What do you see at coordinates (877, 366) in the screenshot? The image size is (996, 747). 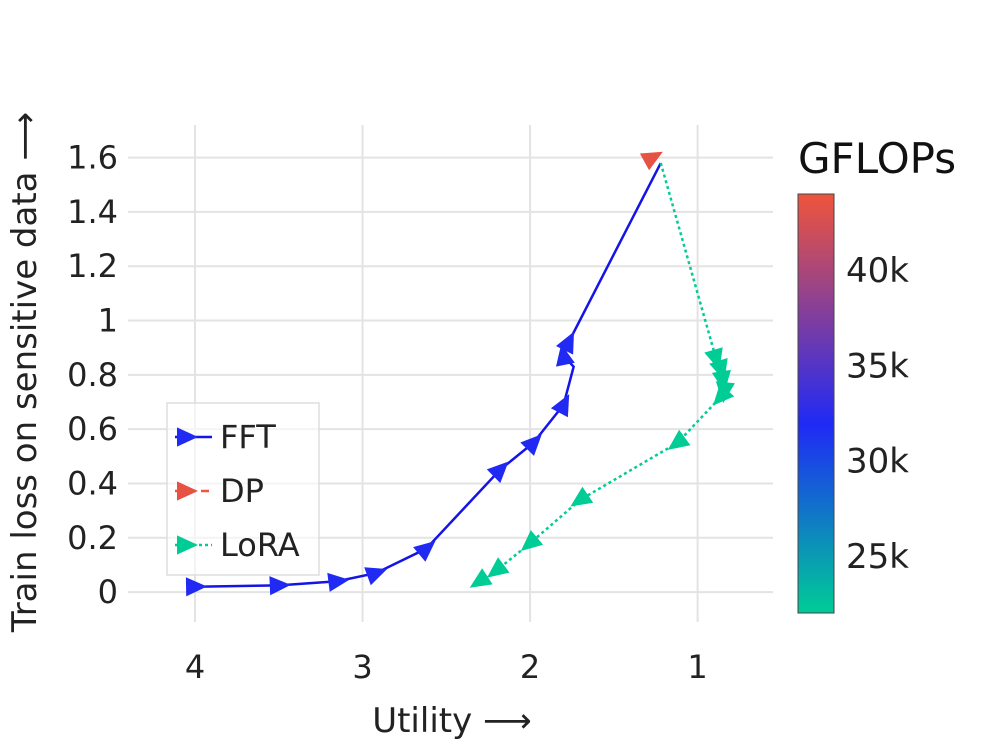 I see `colorbar-tick-label: 35k` at bounding box center [877, 366].